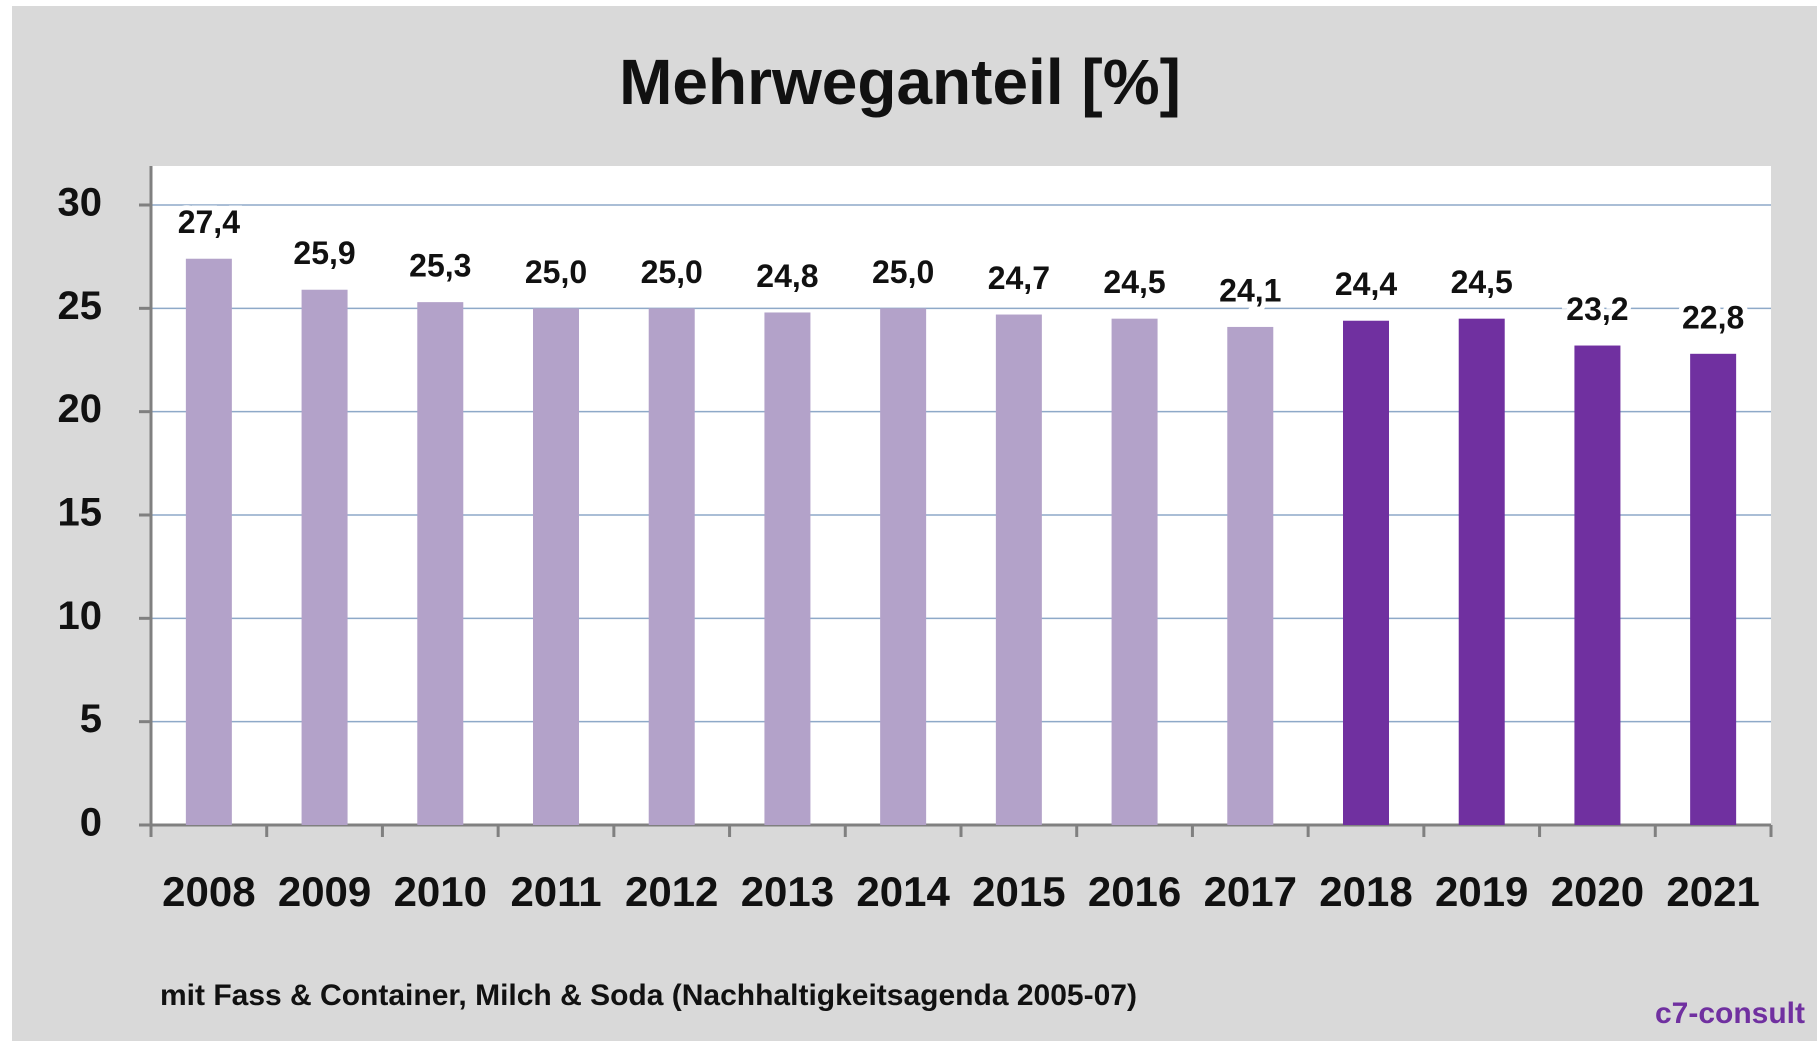 This screenshot has height=1041, width=1817. I want to click on value-label: 24,1, so click(1250, 290).